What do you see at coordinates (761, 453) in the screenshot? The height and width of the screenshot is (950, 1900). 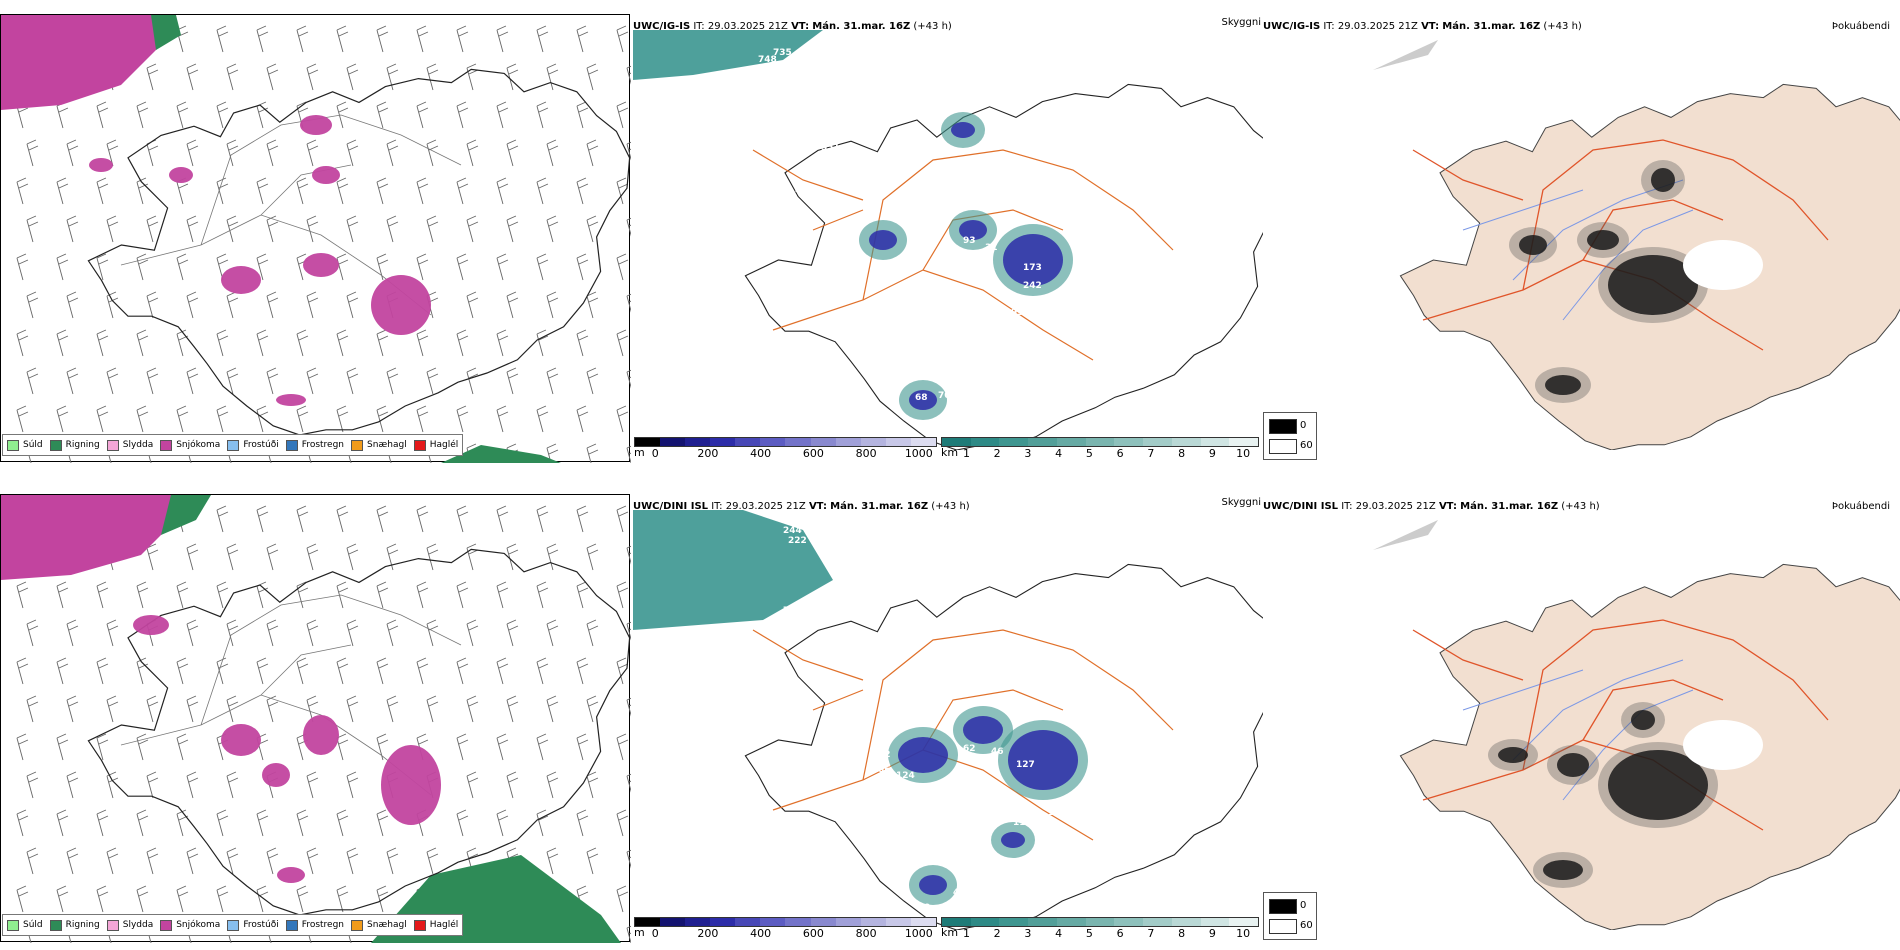 I see `colorbar-tick-label: 400` at bounding box center [761, 453].